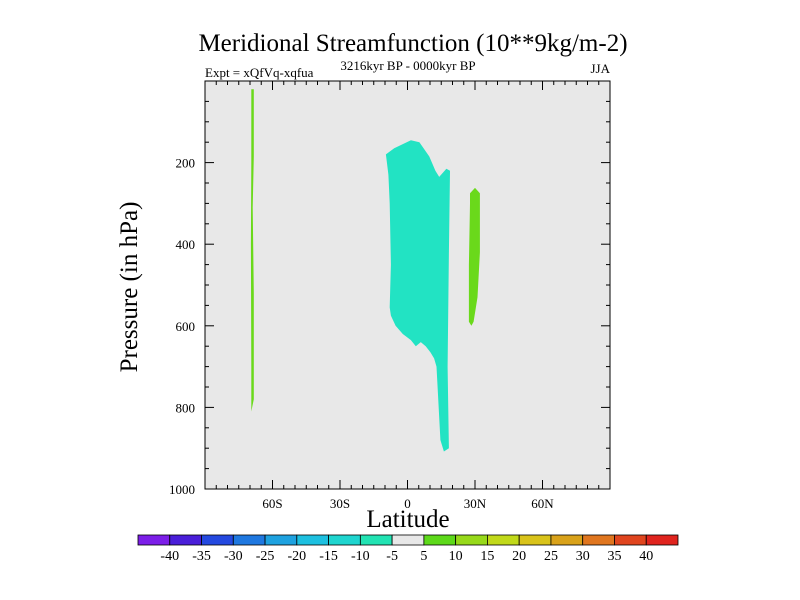 The width and height of the screenshot is (800, 600). Describe the element at coordinates (456, 556) in the screenshot. I see `colorbar-label: 10` at that location.